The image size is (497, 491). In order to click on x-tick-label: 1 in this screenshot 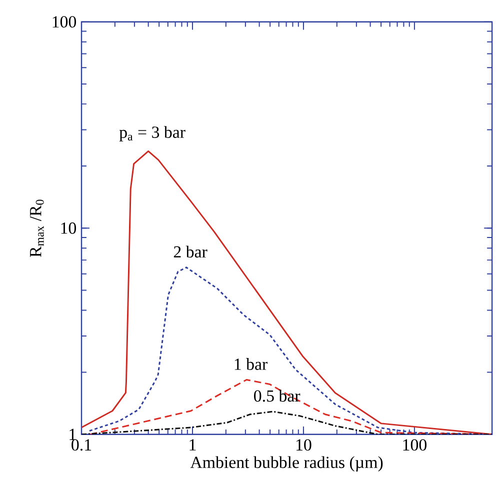, I will do `click(193, 444)`.